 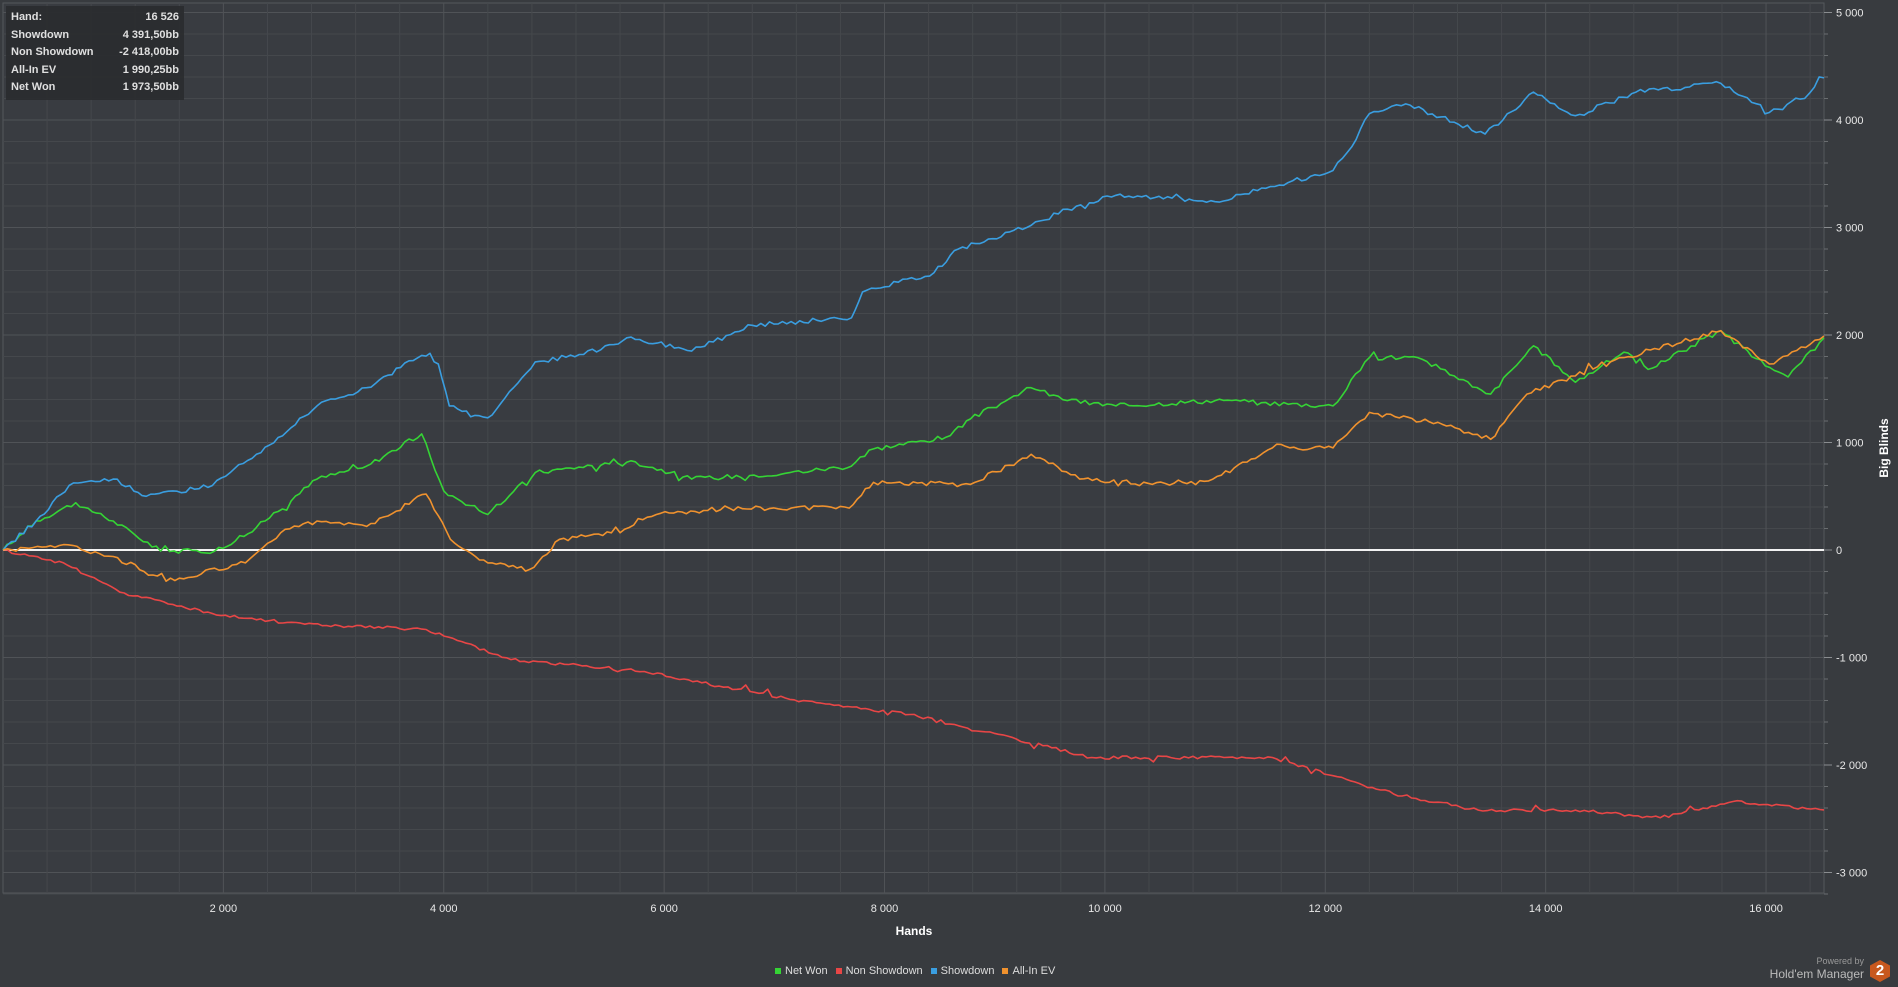 I want to click on legend-item-showdown: Showdown, so click(x=962, y=971).